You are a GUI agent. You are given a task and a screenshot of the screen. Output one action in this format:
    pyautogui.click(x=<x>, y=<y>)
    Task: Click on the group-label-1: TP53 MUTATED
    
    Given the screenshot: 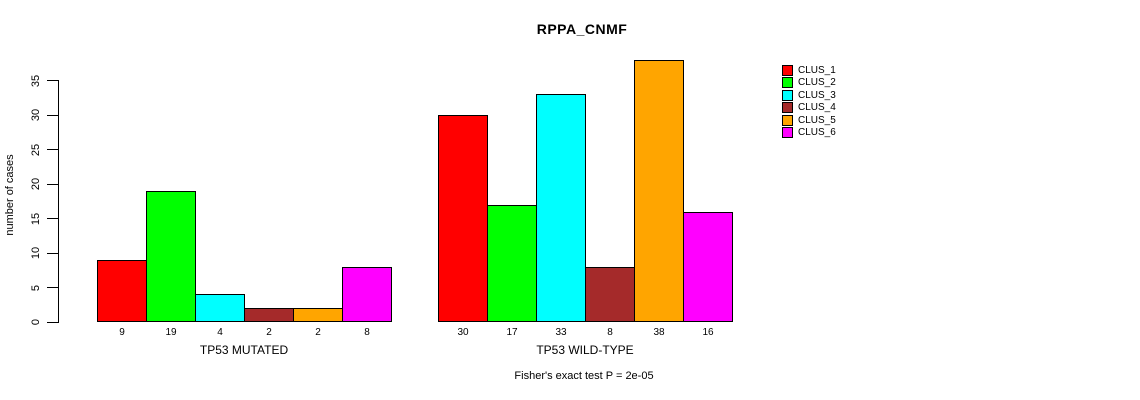 What is the action you would take?
    pyautogui.click(x=244, y=350)
    